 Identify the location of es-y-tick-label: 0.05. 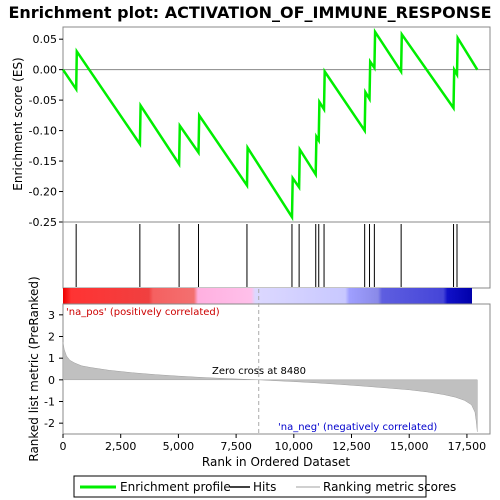
(45, 39).